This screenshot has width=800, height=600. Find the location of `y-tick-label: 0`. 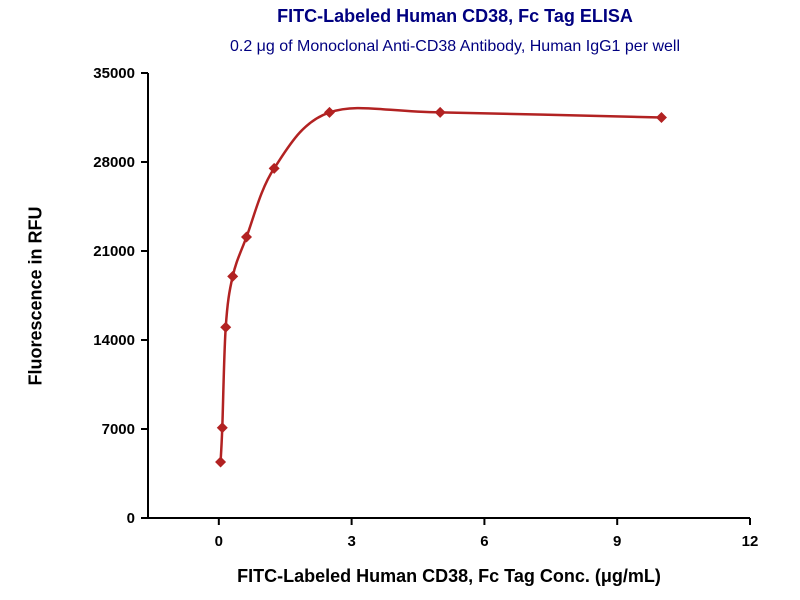

y-tick-label: 0 is located at coordinates (131, 518).